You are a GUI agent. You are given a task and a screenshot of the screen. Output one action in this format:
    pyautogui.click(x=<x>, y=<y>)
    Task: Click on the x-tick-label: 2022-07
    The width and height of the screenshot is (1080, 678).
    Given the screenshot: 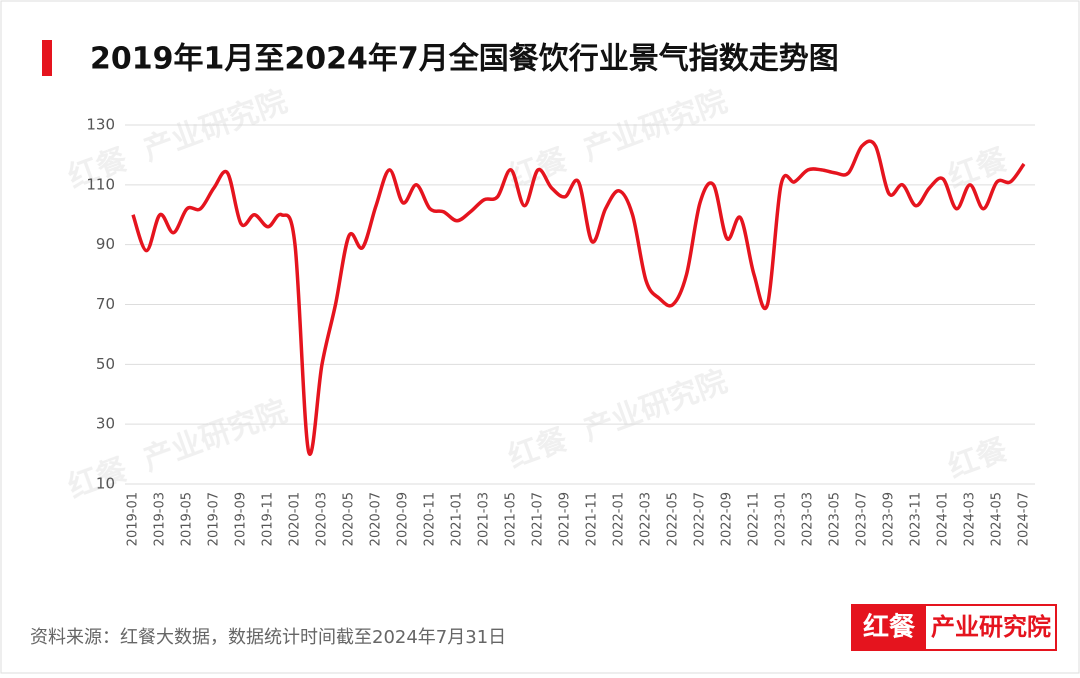 What is the action you would take?
    pyautogui.click(x=700, y=519)
    